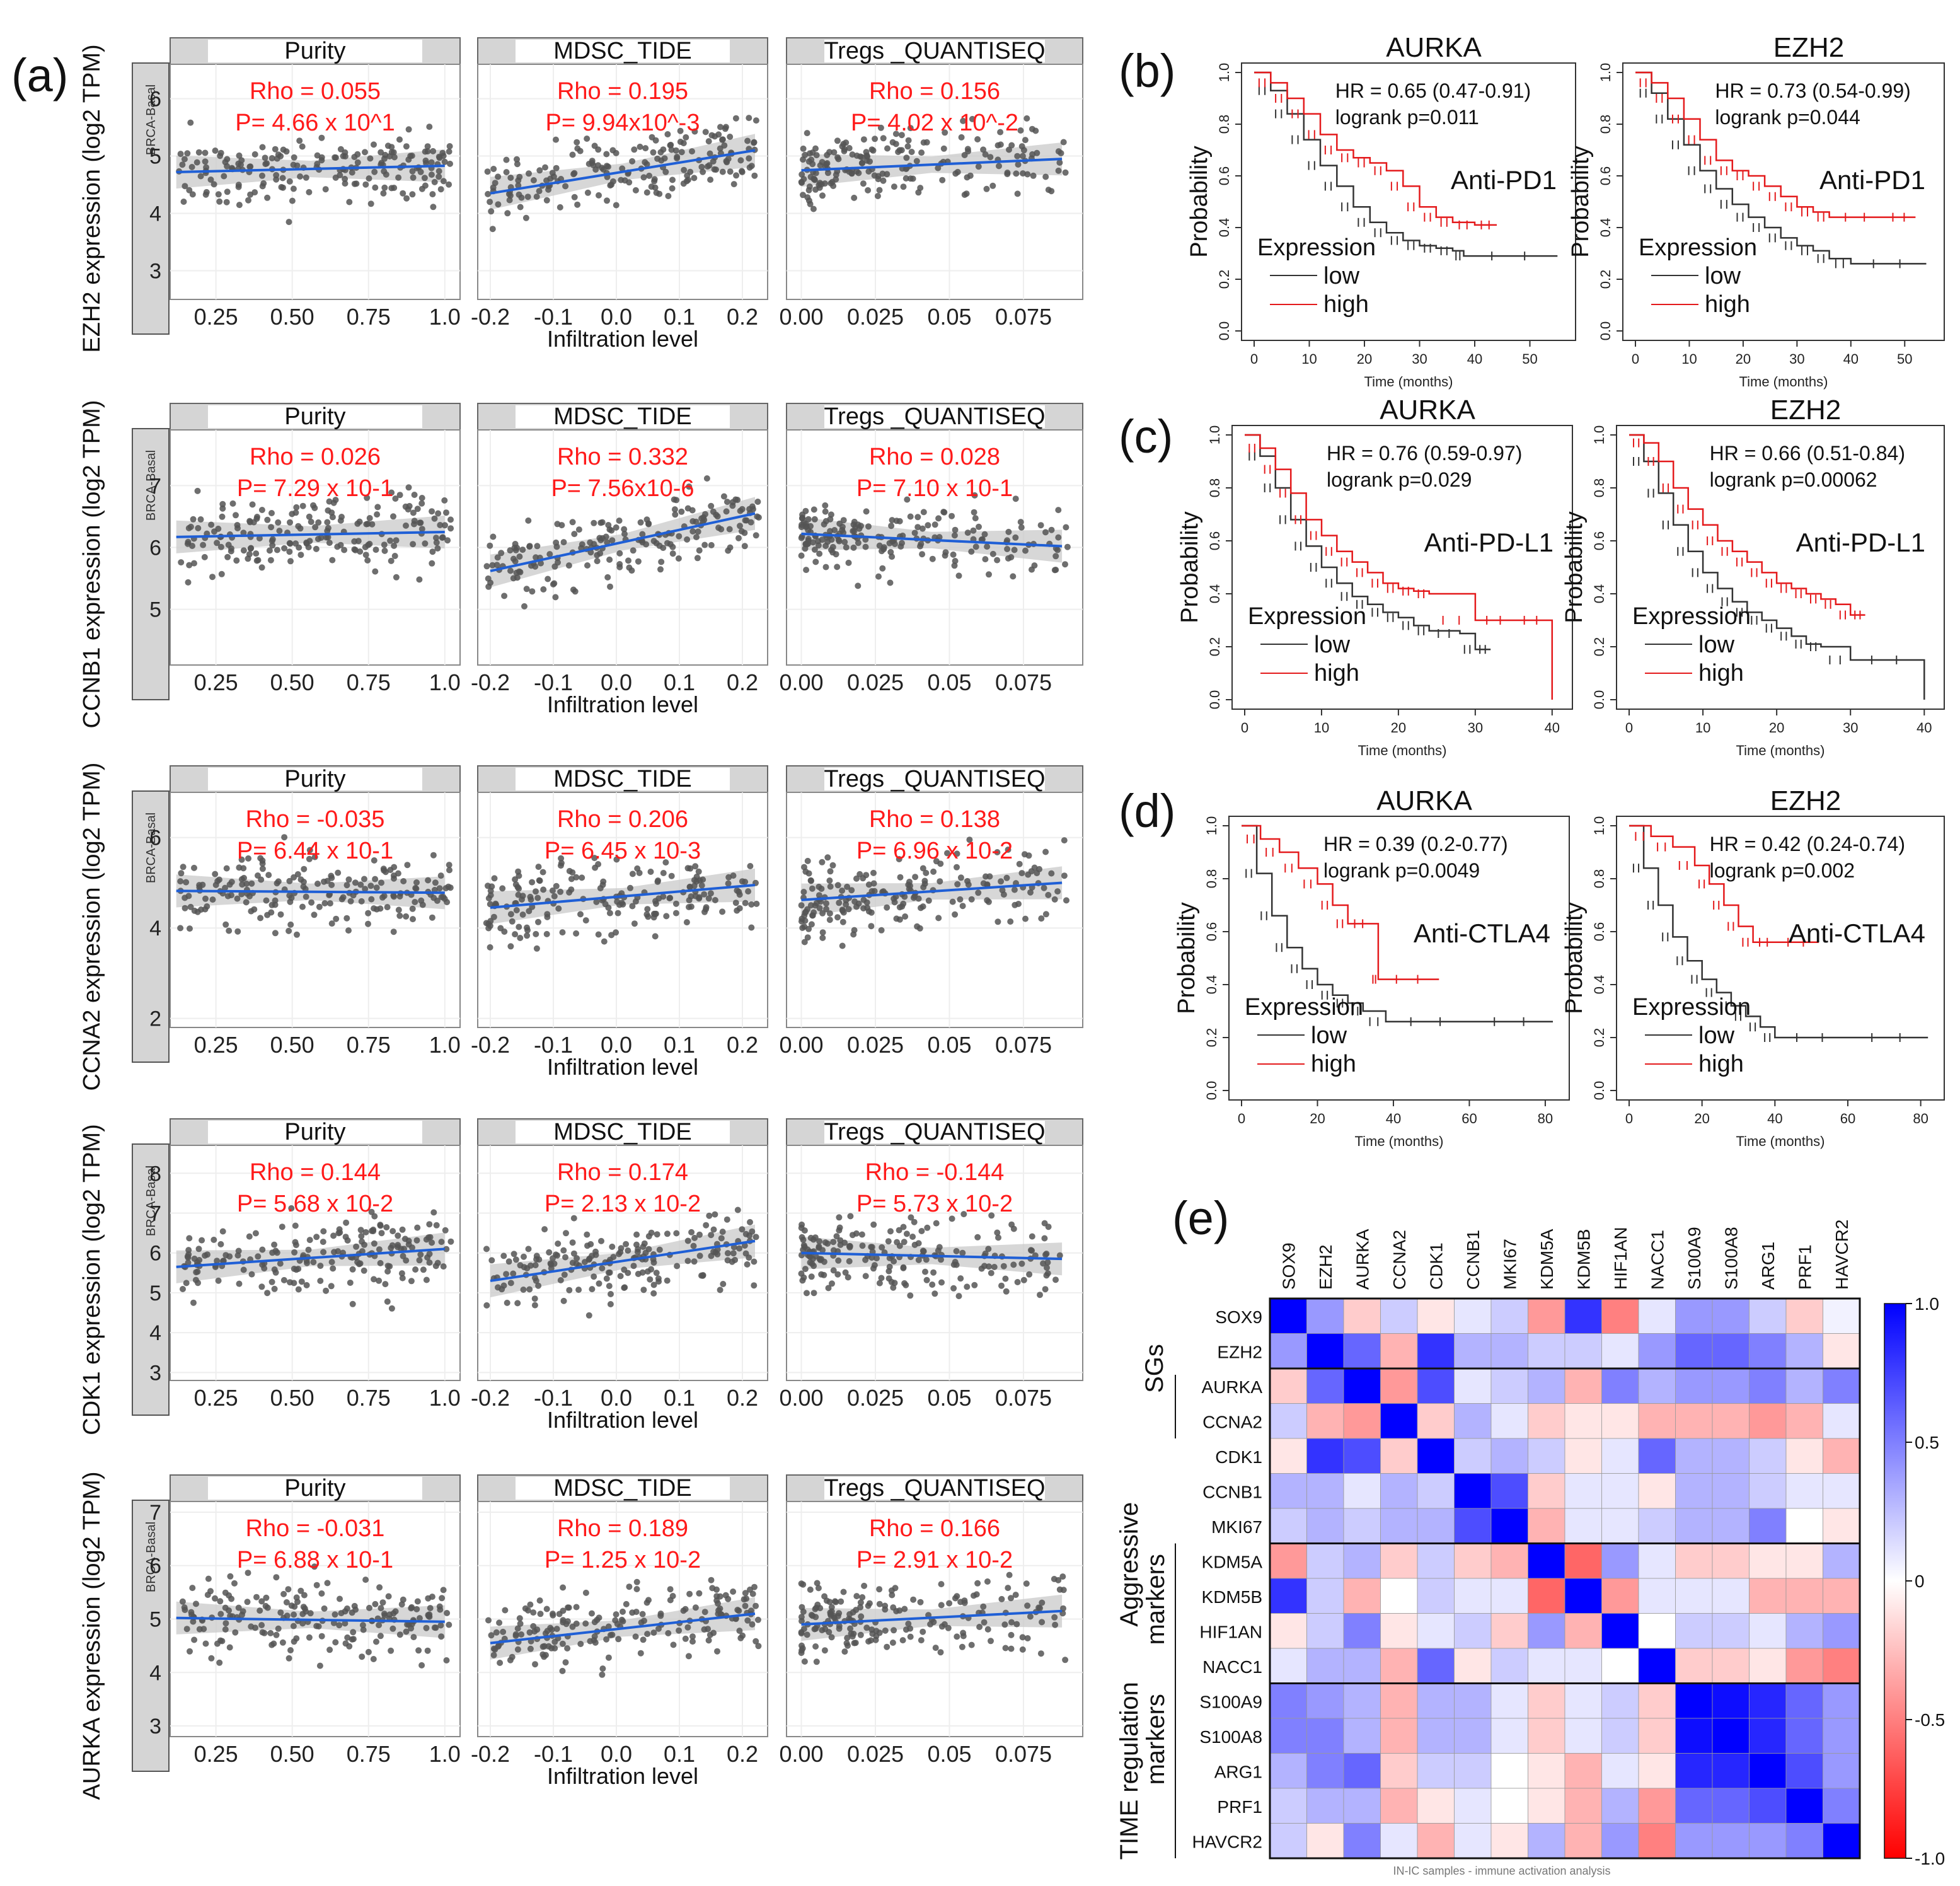 This screenshot has width=1960, height=1886. I want to click on hr-annotation: HR = 0.73 (0.54-0.99), so click(1812, 90).